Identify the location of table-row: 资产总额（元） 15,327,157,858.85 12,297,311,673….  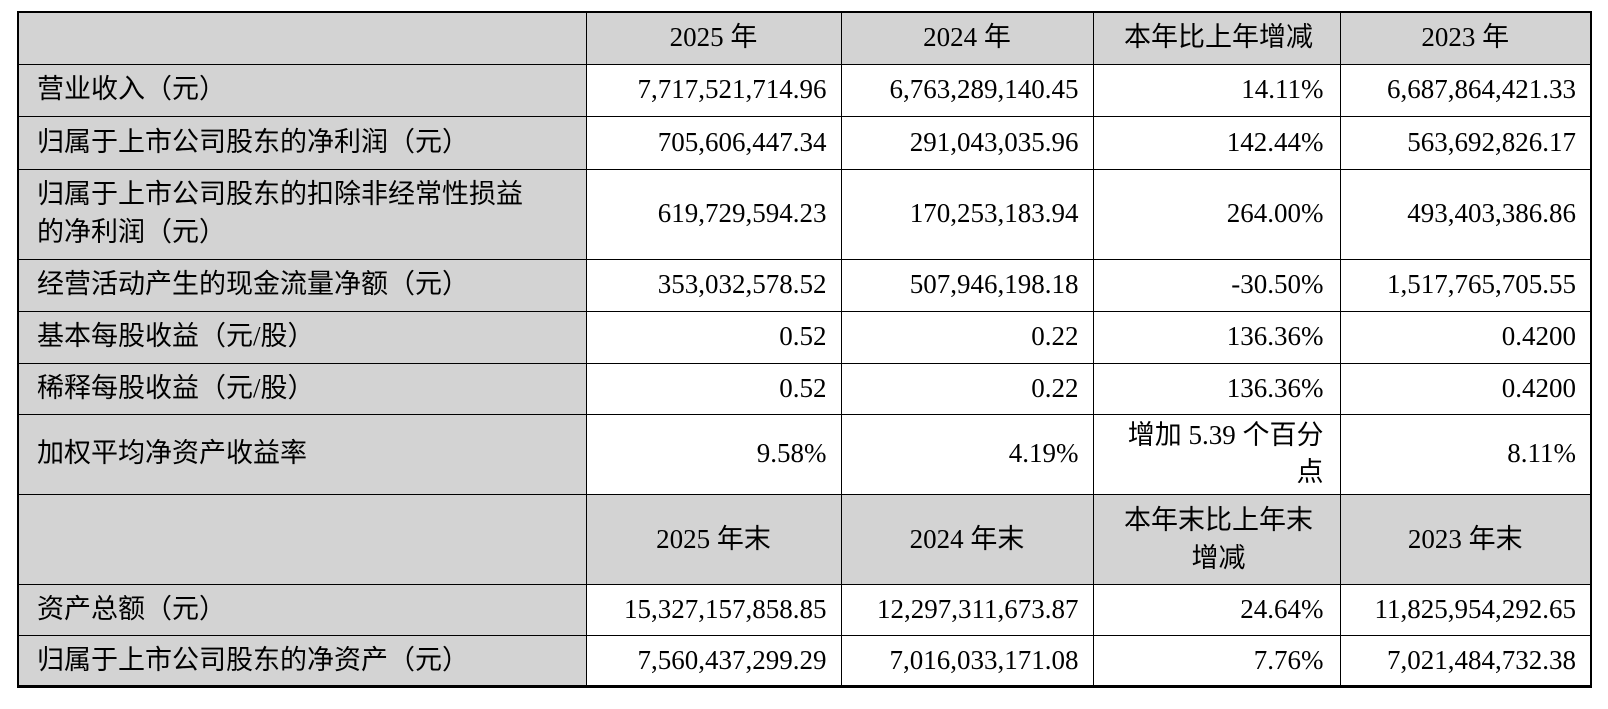
(804, 610).